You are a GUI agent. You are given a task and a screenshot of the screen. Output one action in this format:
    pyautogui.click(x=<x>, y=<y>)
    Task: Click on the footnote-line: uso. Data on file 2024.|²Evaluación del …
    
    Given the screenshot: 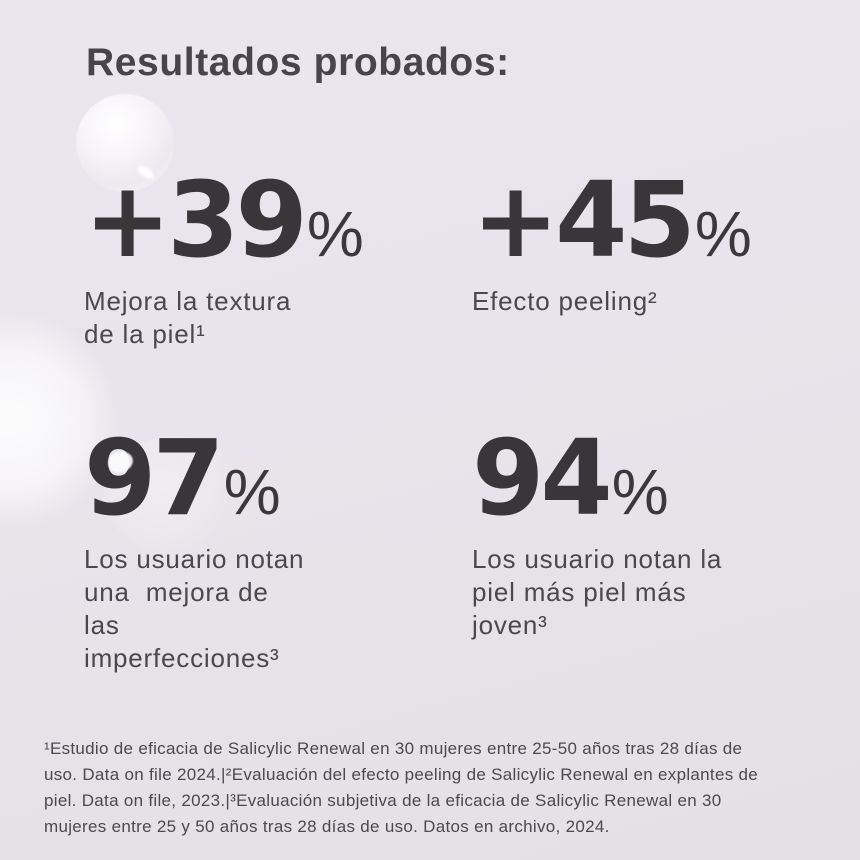 What is the action you would take?
    pyautogui.click(x=401, y=774)
    